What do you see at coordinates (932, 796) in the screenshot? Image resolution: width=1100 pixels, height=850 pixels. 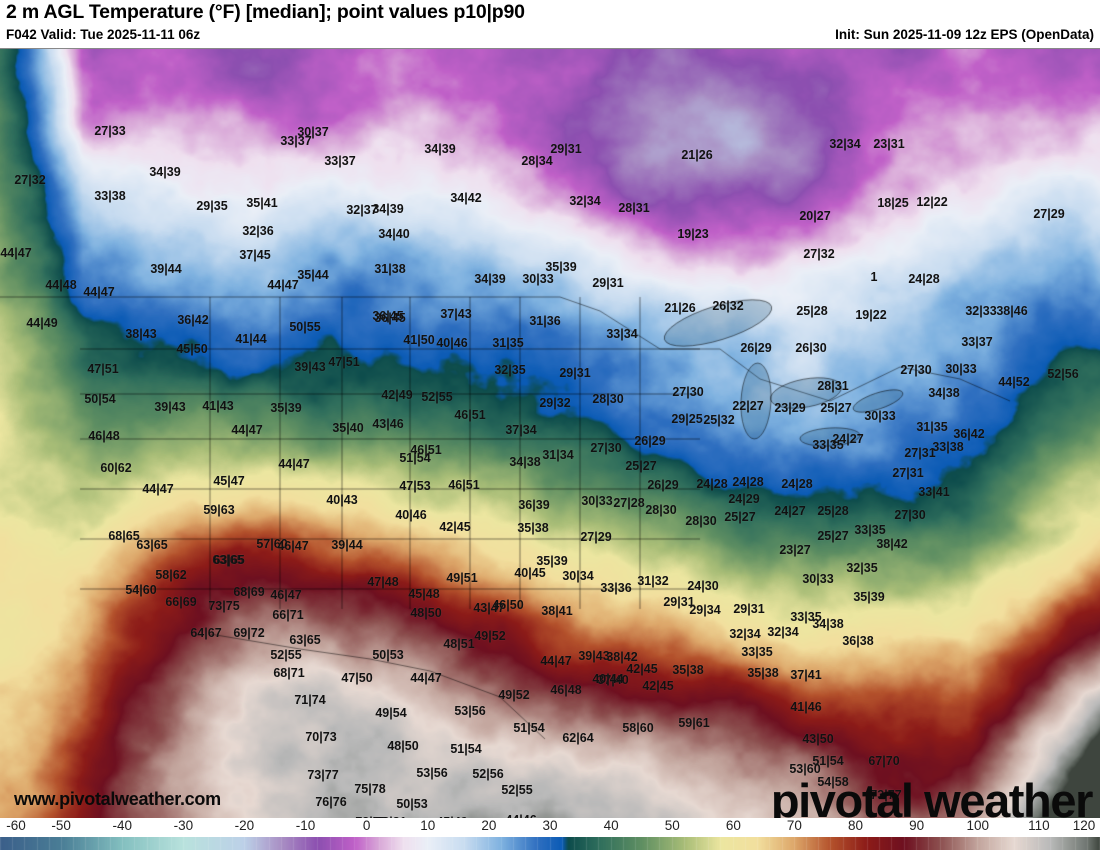 I see `brand-watermark: pivotal weather` at bounding box center [932, 796].